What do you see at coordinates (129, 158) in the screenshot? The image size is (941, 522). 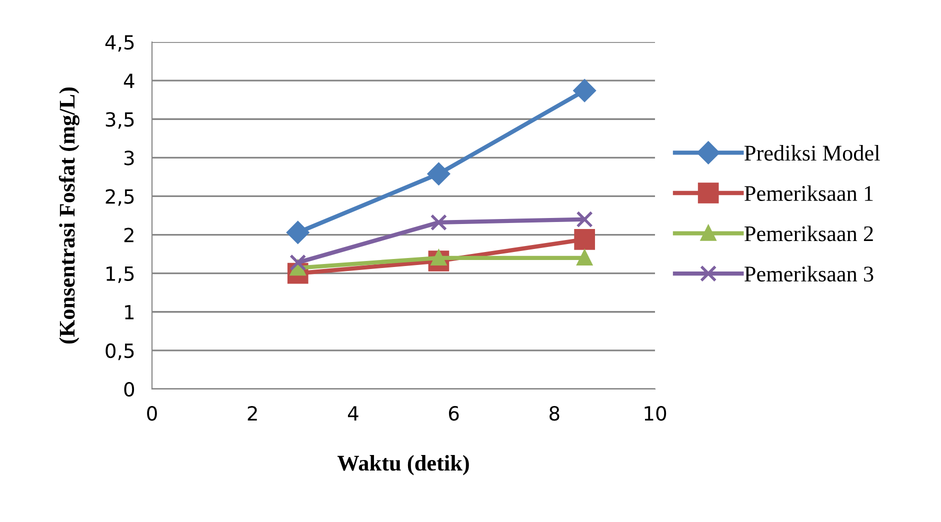 I see `y-tick-label: 3` at bounding box center [129, 158].